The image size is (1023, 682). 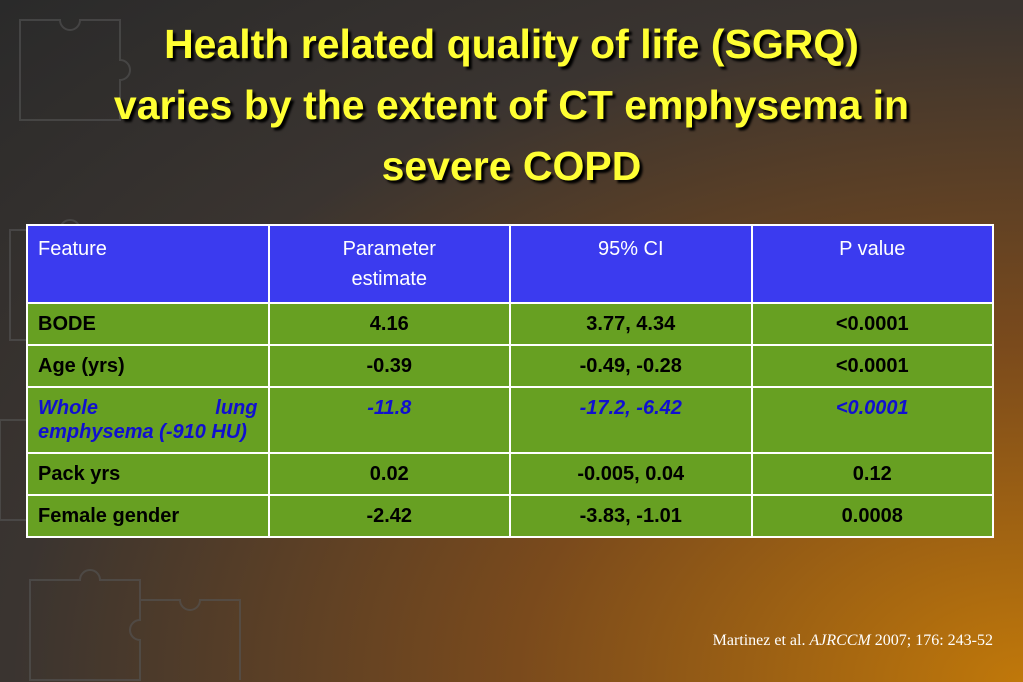 I want to click on value-cell: -0.39, so click(x=389, y=366).